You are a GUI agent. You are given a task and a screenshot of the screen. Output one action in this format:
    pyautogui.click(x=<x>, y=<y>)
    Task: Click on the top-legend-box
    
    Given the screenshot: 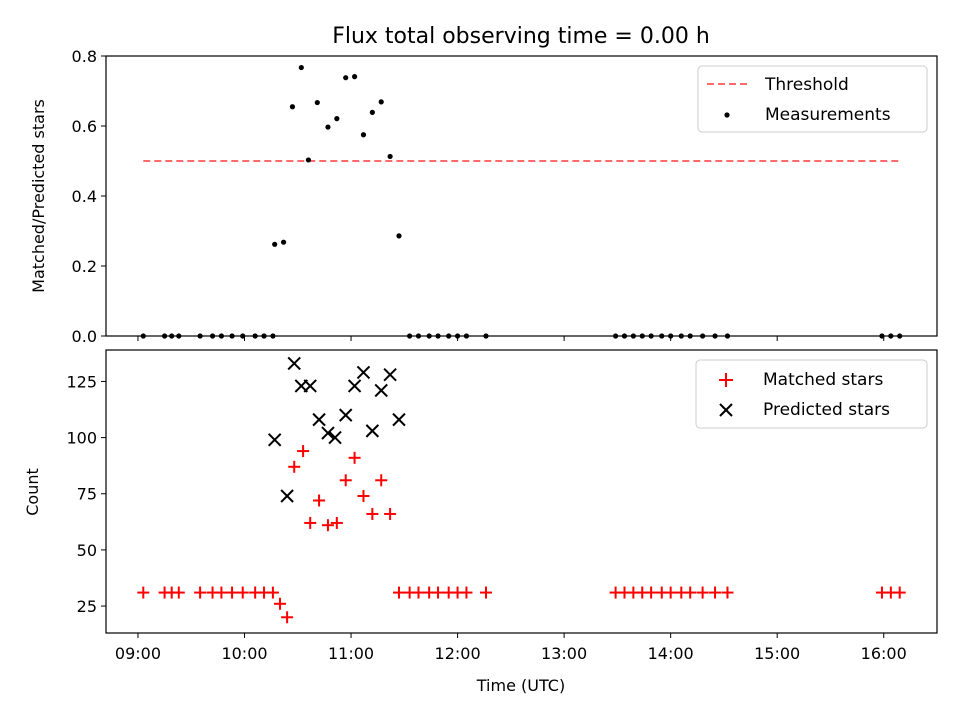 What is the action you would take?
    pyautogui.click(x=812, y=99)
    